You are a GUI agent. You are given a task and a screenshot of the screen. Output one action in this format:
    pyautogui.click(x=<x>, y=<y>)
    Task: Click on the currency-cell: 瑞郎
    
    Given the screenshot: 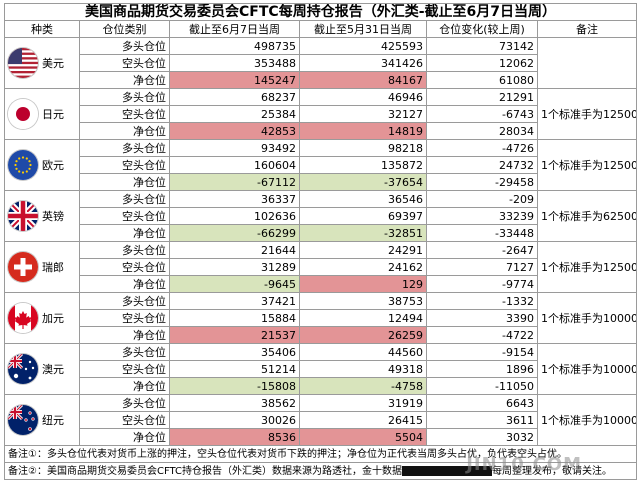 What is the action you would take?
    pyautogui.click(x=42, y=267)
    